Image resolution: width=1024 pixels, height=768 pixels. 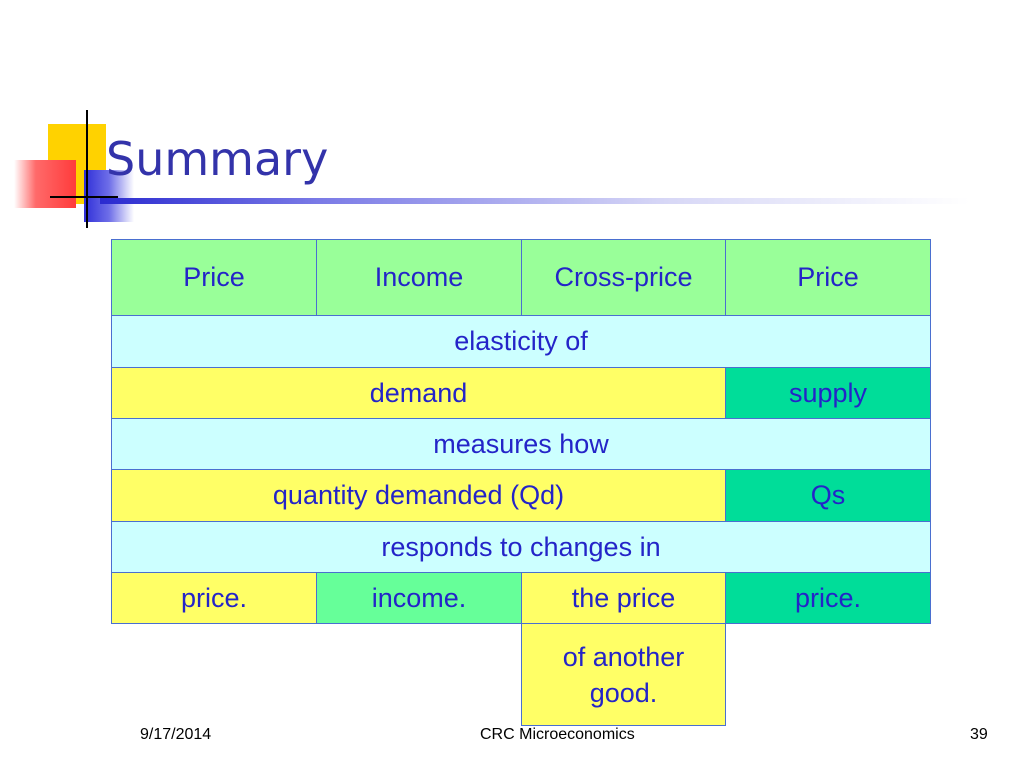 I want to click on cell-responds-to-changes: responds to changes in, so click(x=521, y=547).